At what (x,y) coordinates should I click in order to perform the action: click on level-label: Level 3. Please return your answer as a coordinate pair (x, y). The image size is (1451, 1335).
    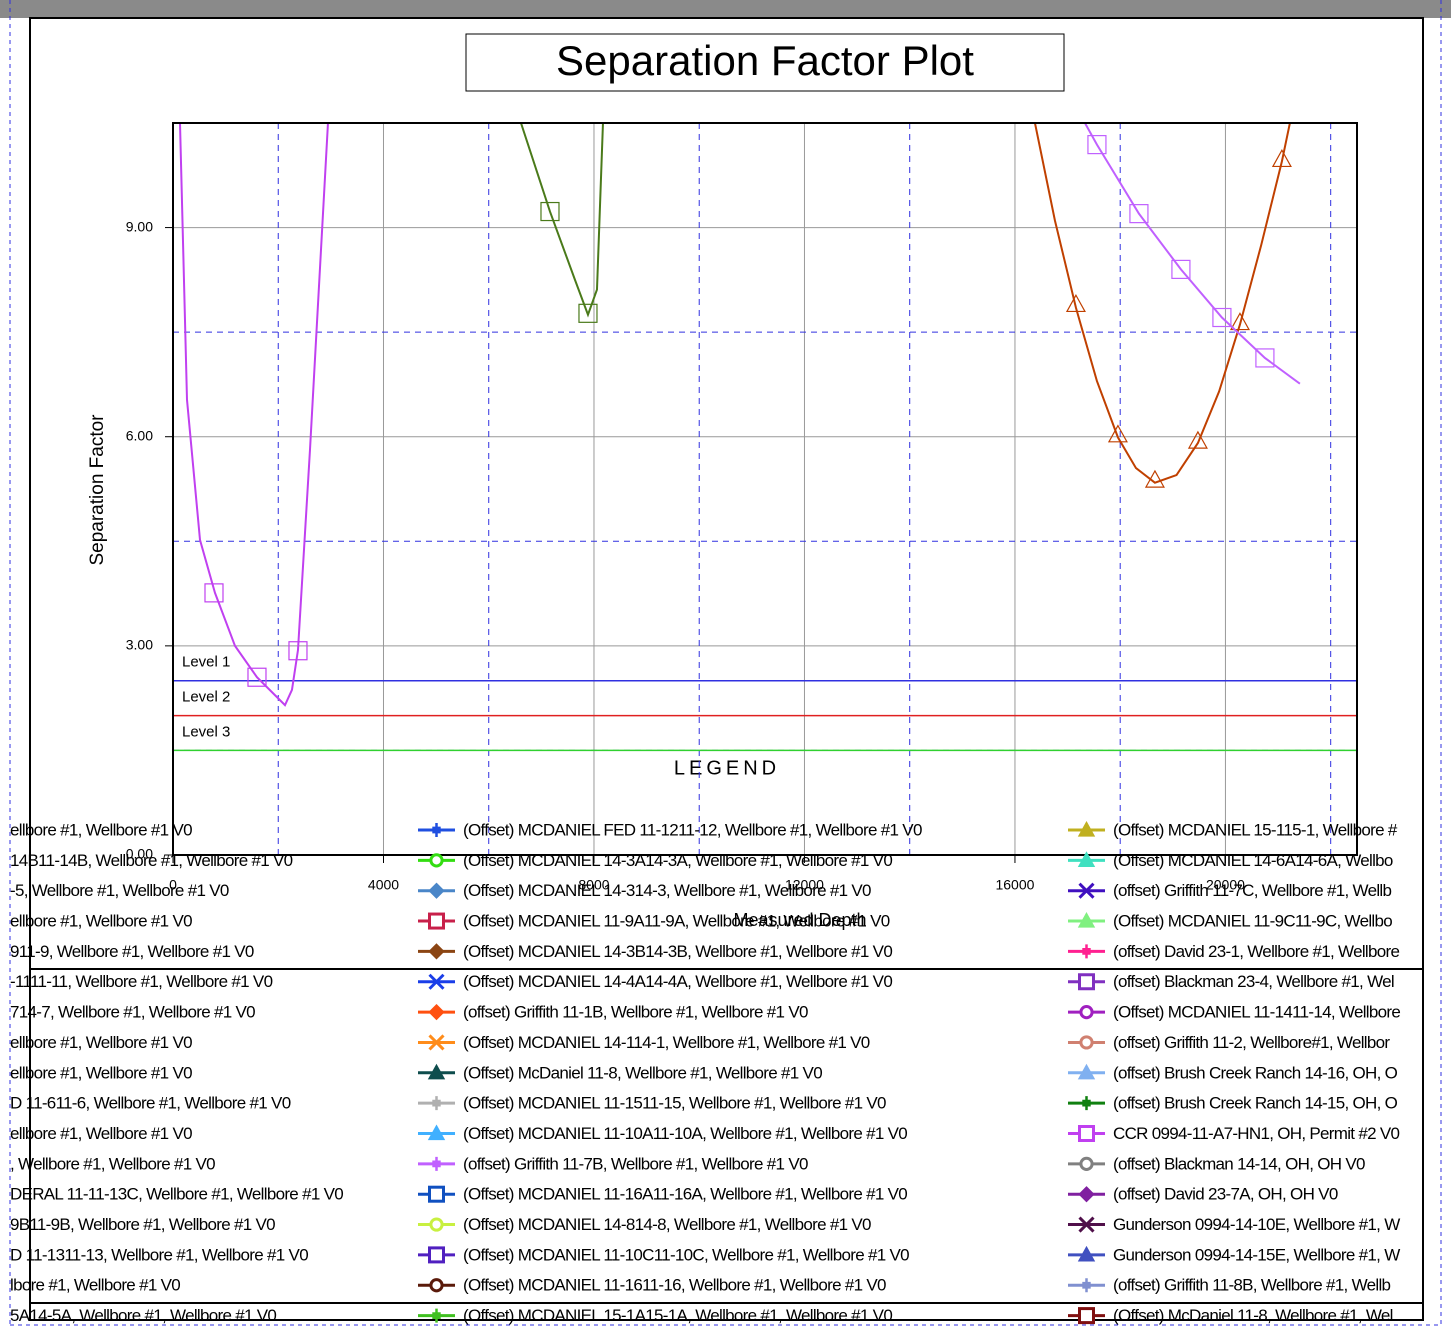
    Looking at the image, I should click on (206, 731).